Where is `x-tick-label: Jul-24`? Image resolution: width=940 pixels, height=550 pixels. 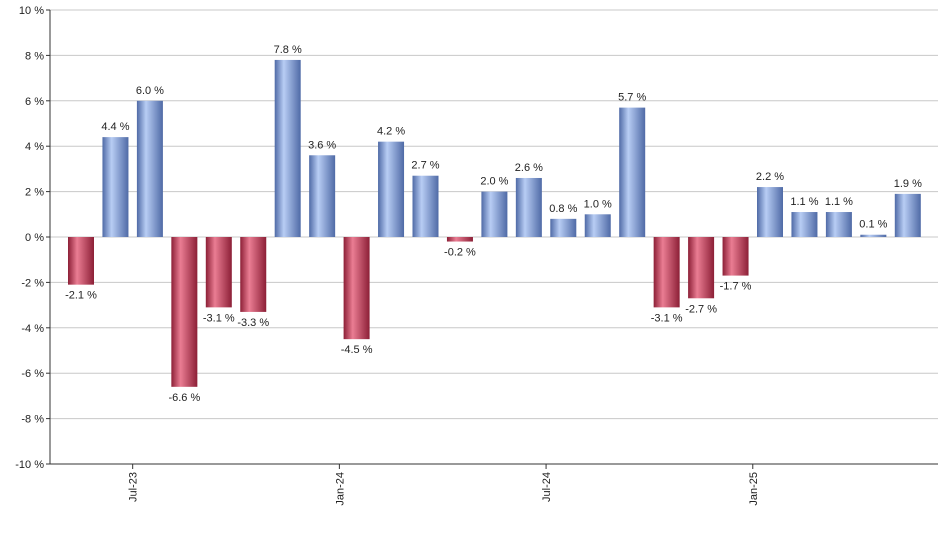
x-tick-label: Jul-24 is located at coordinates (547, 487).